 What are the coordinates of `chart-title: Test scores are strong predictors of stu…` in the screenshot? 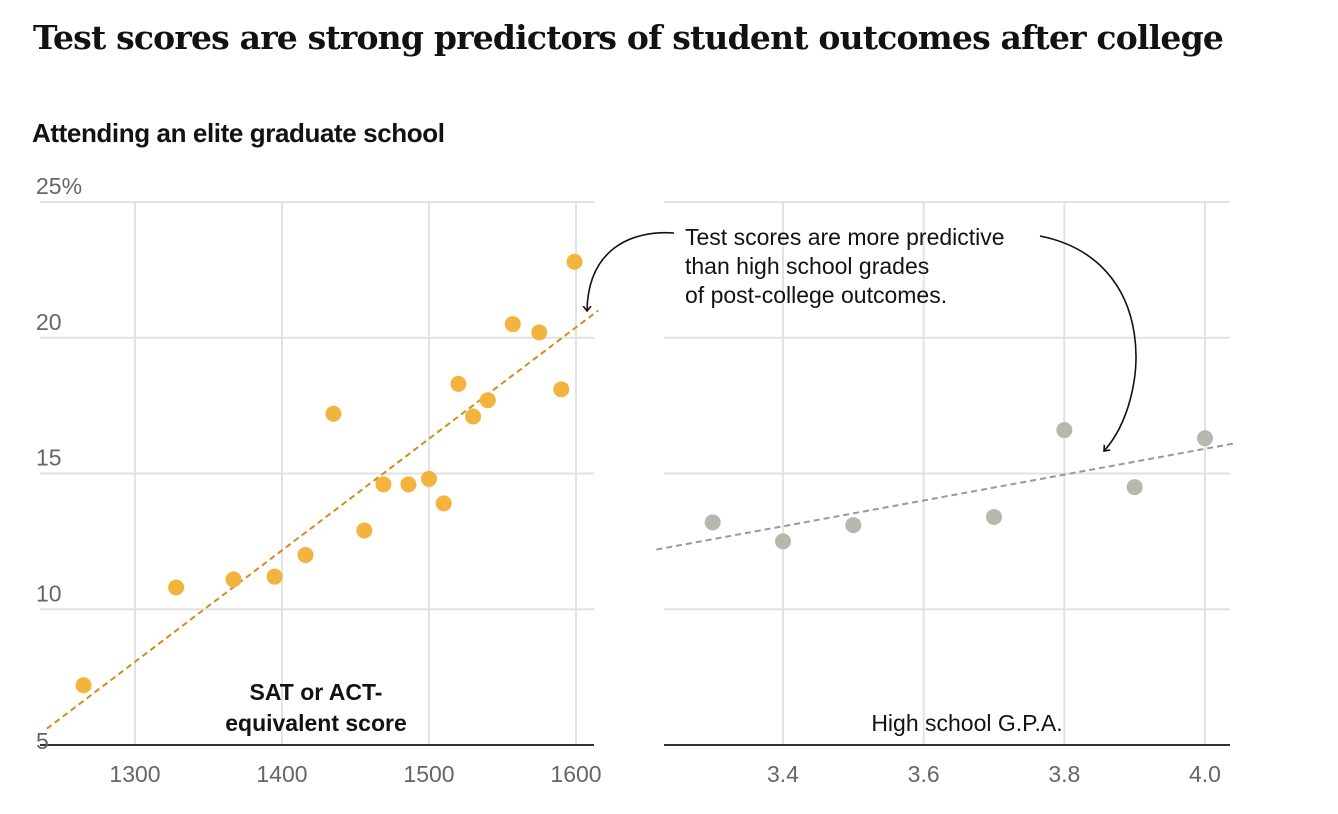 It's located at (628, 37).